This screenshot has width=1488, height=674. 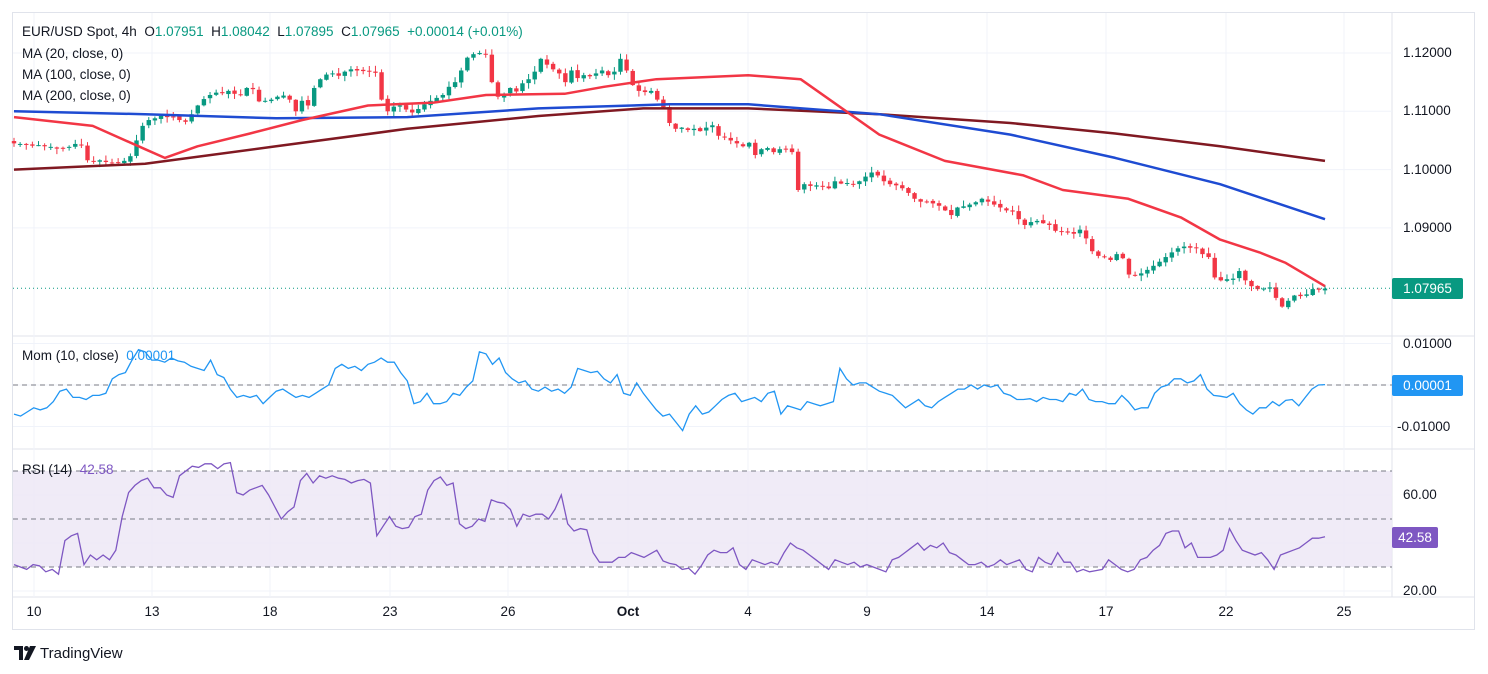 What do you see at coordinates (1424, 426) in the screenshot?
I see `mom-tick: -0.01000` at bounding box center [1424, 426].